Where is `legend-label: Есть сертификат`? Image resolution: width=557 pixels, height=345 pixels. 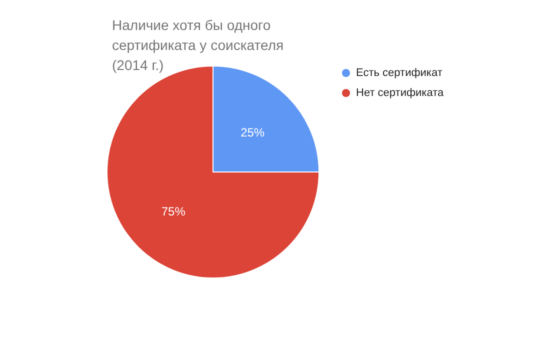 legend-label: Есть сертификат is located at coordinates (399, 73).